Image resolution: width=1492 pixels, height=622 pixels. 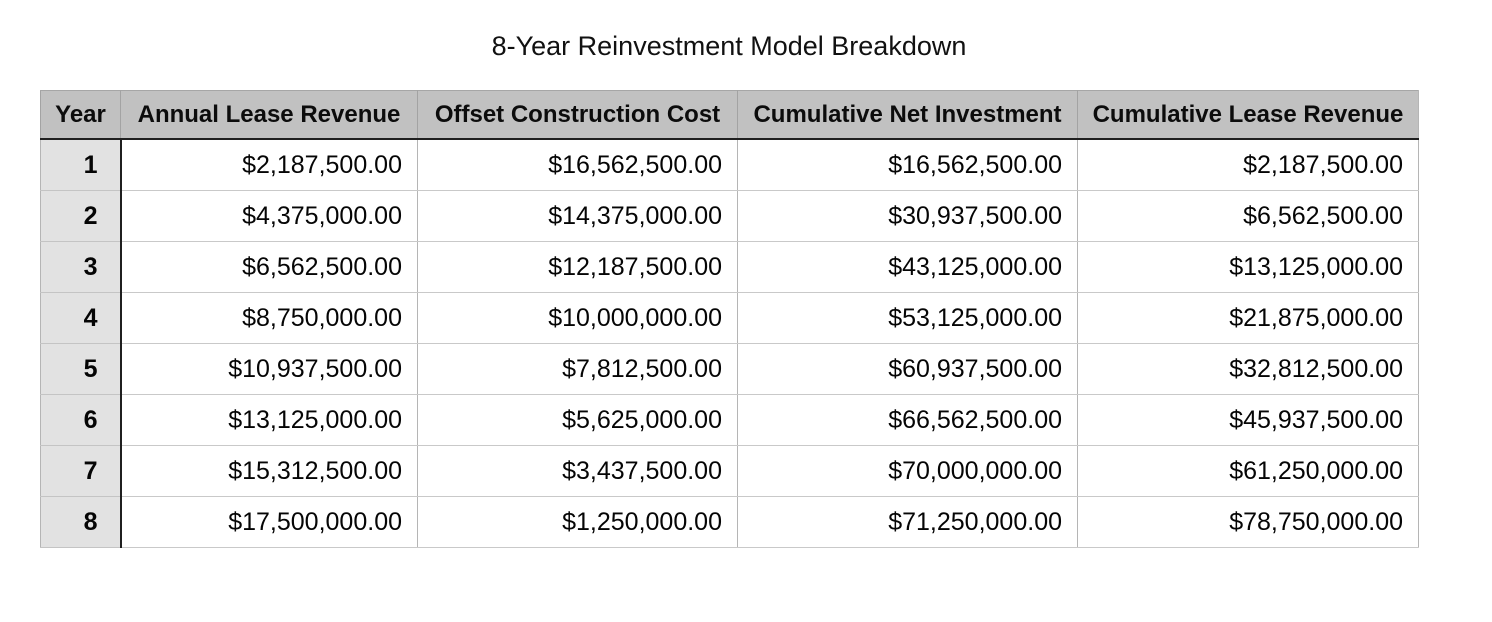 I want to click on cumulative-net-investment-cell: $66,562,500.00, so click(x=907, y=420).